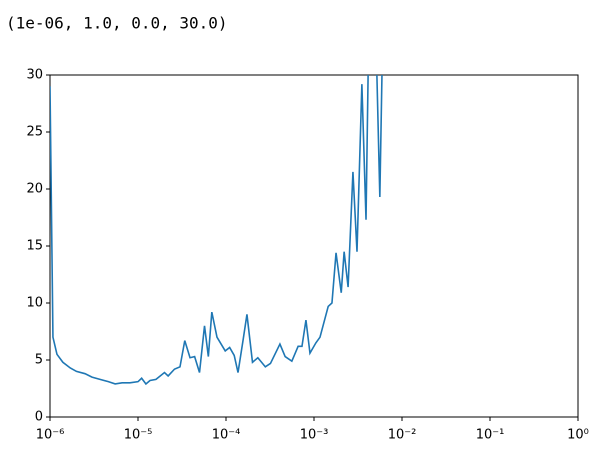 The image size is (604, 461). I want to click on x-tick-label: 10⁻⁶, so click(50, 435).